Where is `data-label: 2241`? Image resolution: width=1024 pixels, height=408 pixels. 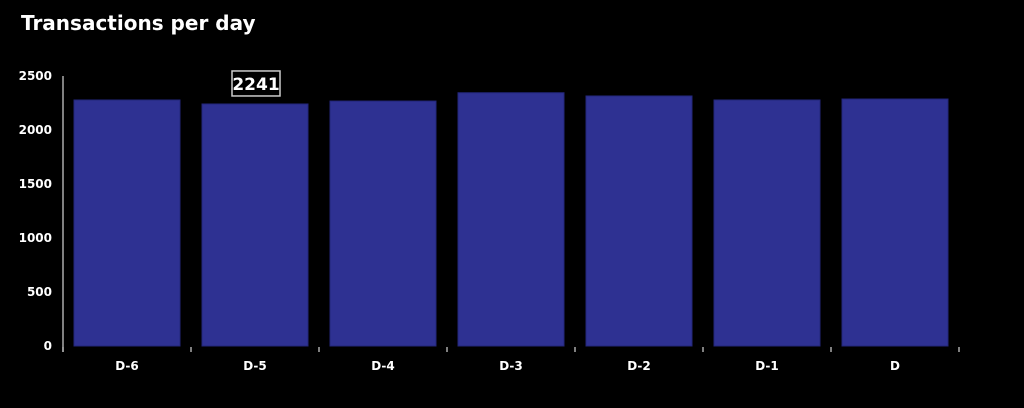
data-label: 2241 is located at coordinates (255, 85).